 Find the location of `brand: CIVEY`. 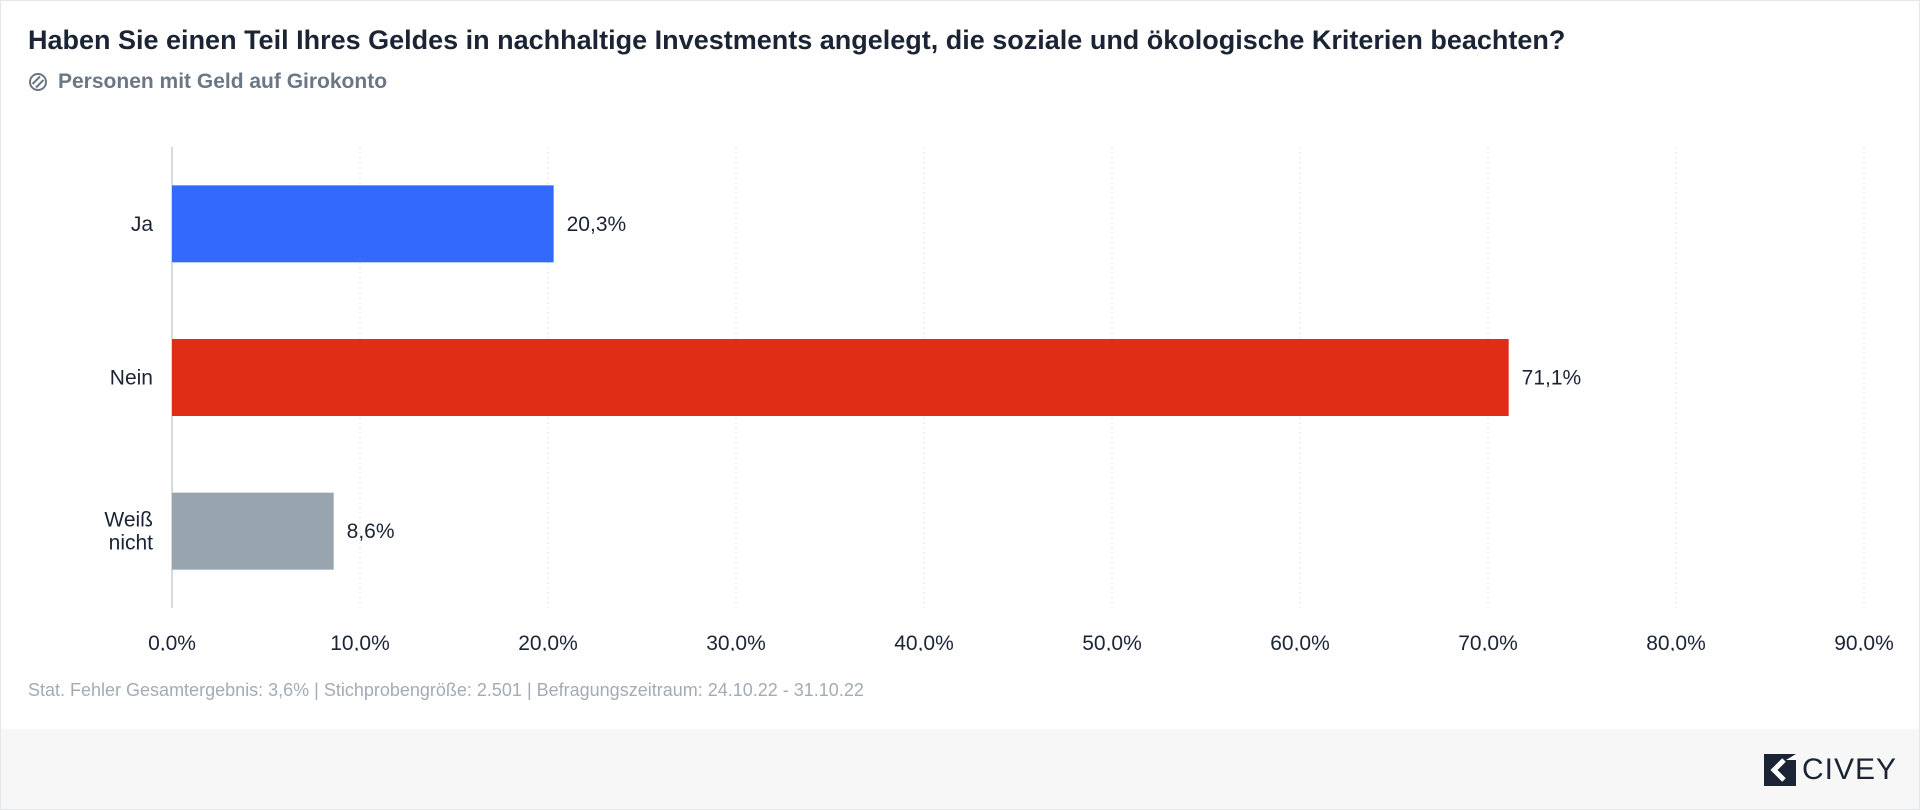

brand: CIVEY is located at coordinates (1830, 770).